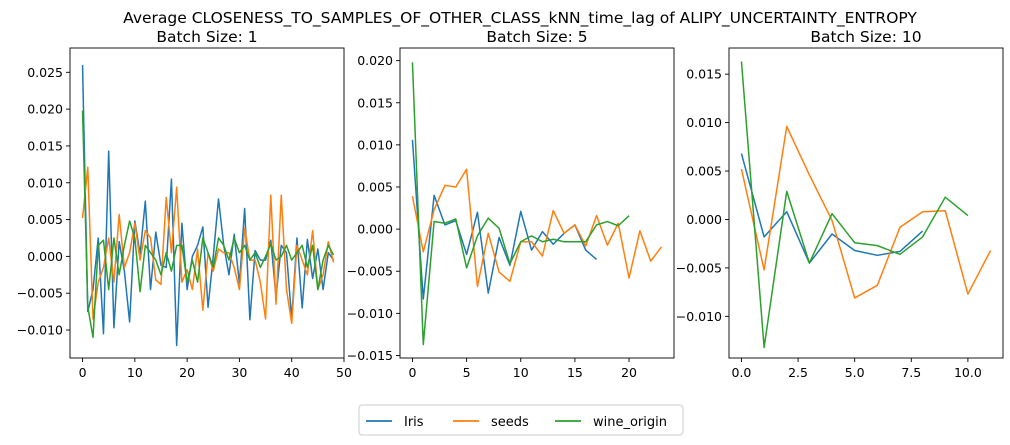  I want to click on x-tick-label: 0.0, so click(742, 372).